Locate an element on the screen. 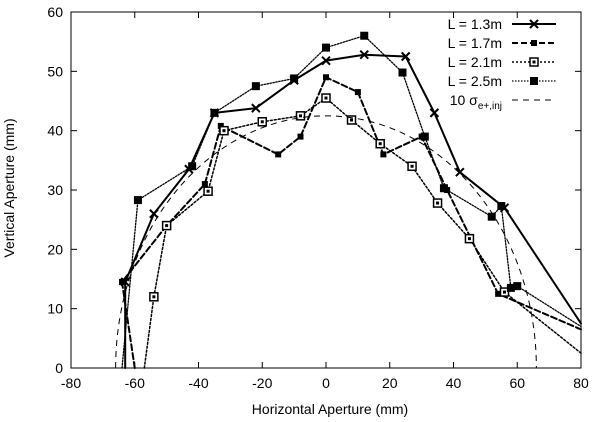 This screenshot has width=601, height=422. legend-label-10-e-inj: 10 σe+,inj is located at coordinates (476, 102).